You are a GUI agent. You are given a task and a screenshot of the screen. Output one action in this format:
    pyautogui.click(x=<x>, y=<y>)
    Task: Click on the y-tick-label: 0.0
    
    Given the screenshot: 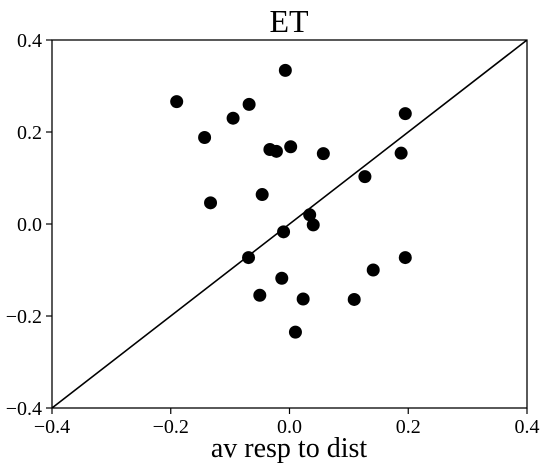 What is the action you would take?
    pyautogui.click(x=29, y=225)
    